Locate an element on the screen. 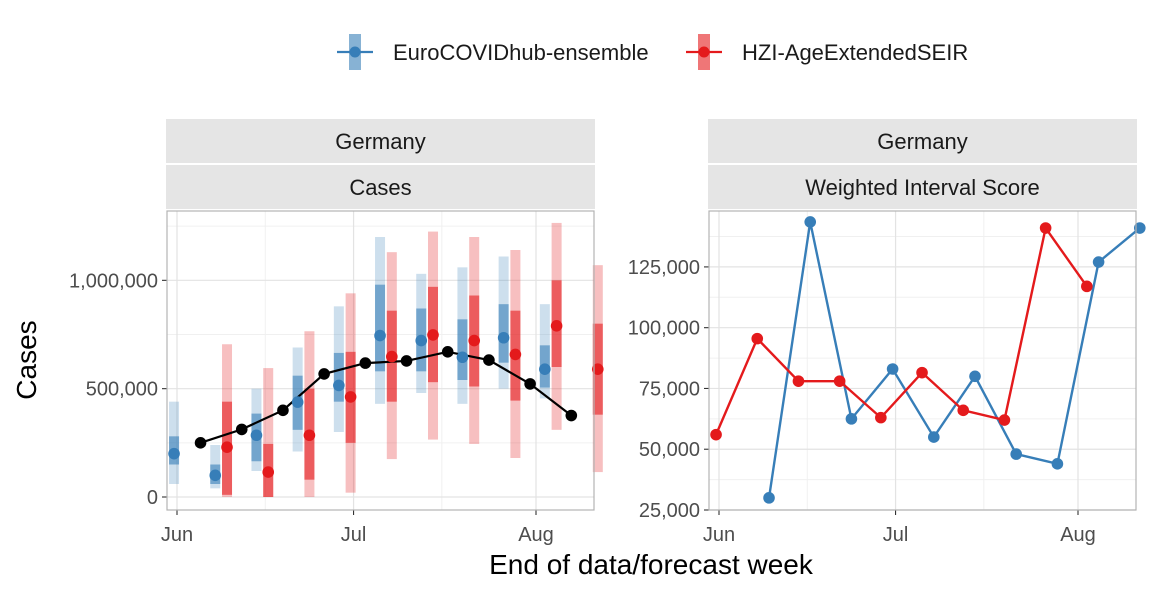 The image size is (1152, 595). y-tick-label: 500,000 is located at coordinates (122, 390).